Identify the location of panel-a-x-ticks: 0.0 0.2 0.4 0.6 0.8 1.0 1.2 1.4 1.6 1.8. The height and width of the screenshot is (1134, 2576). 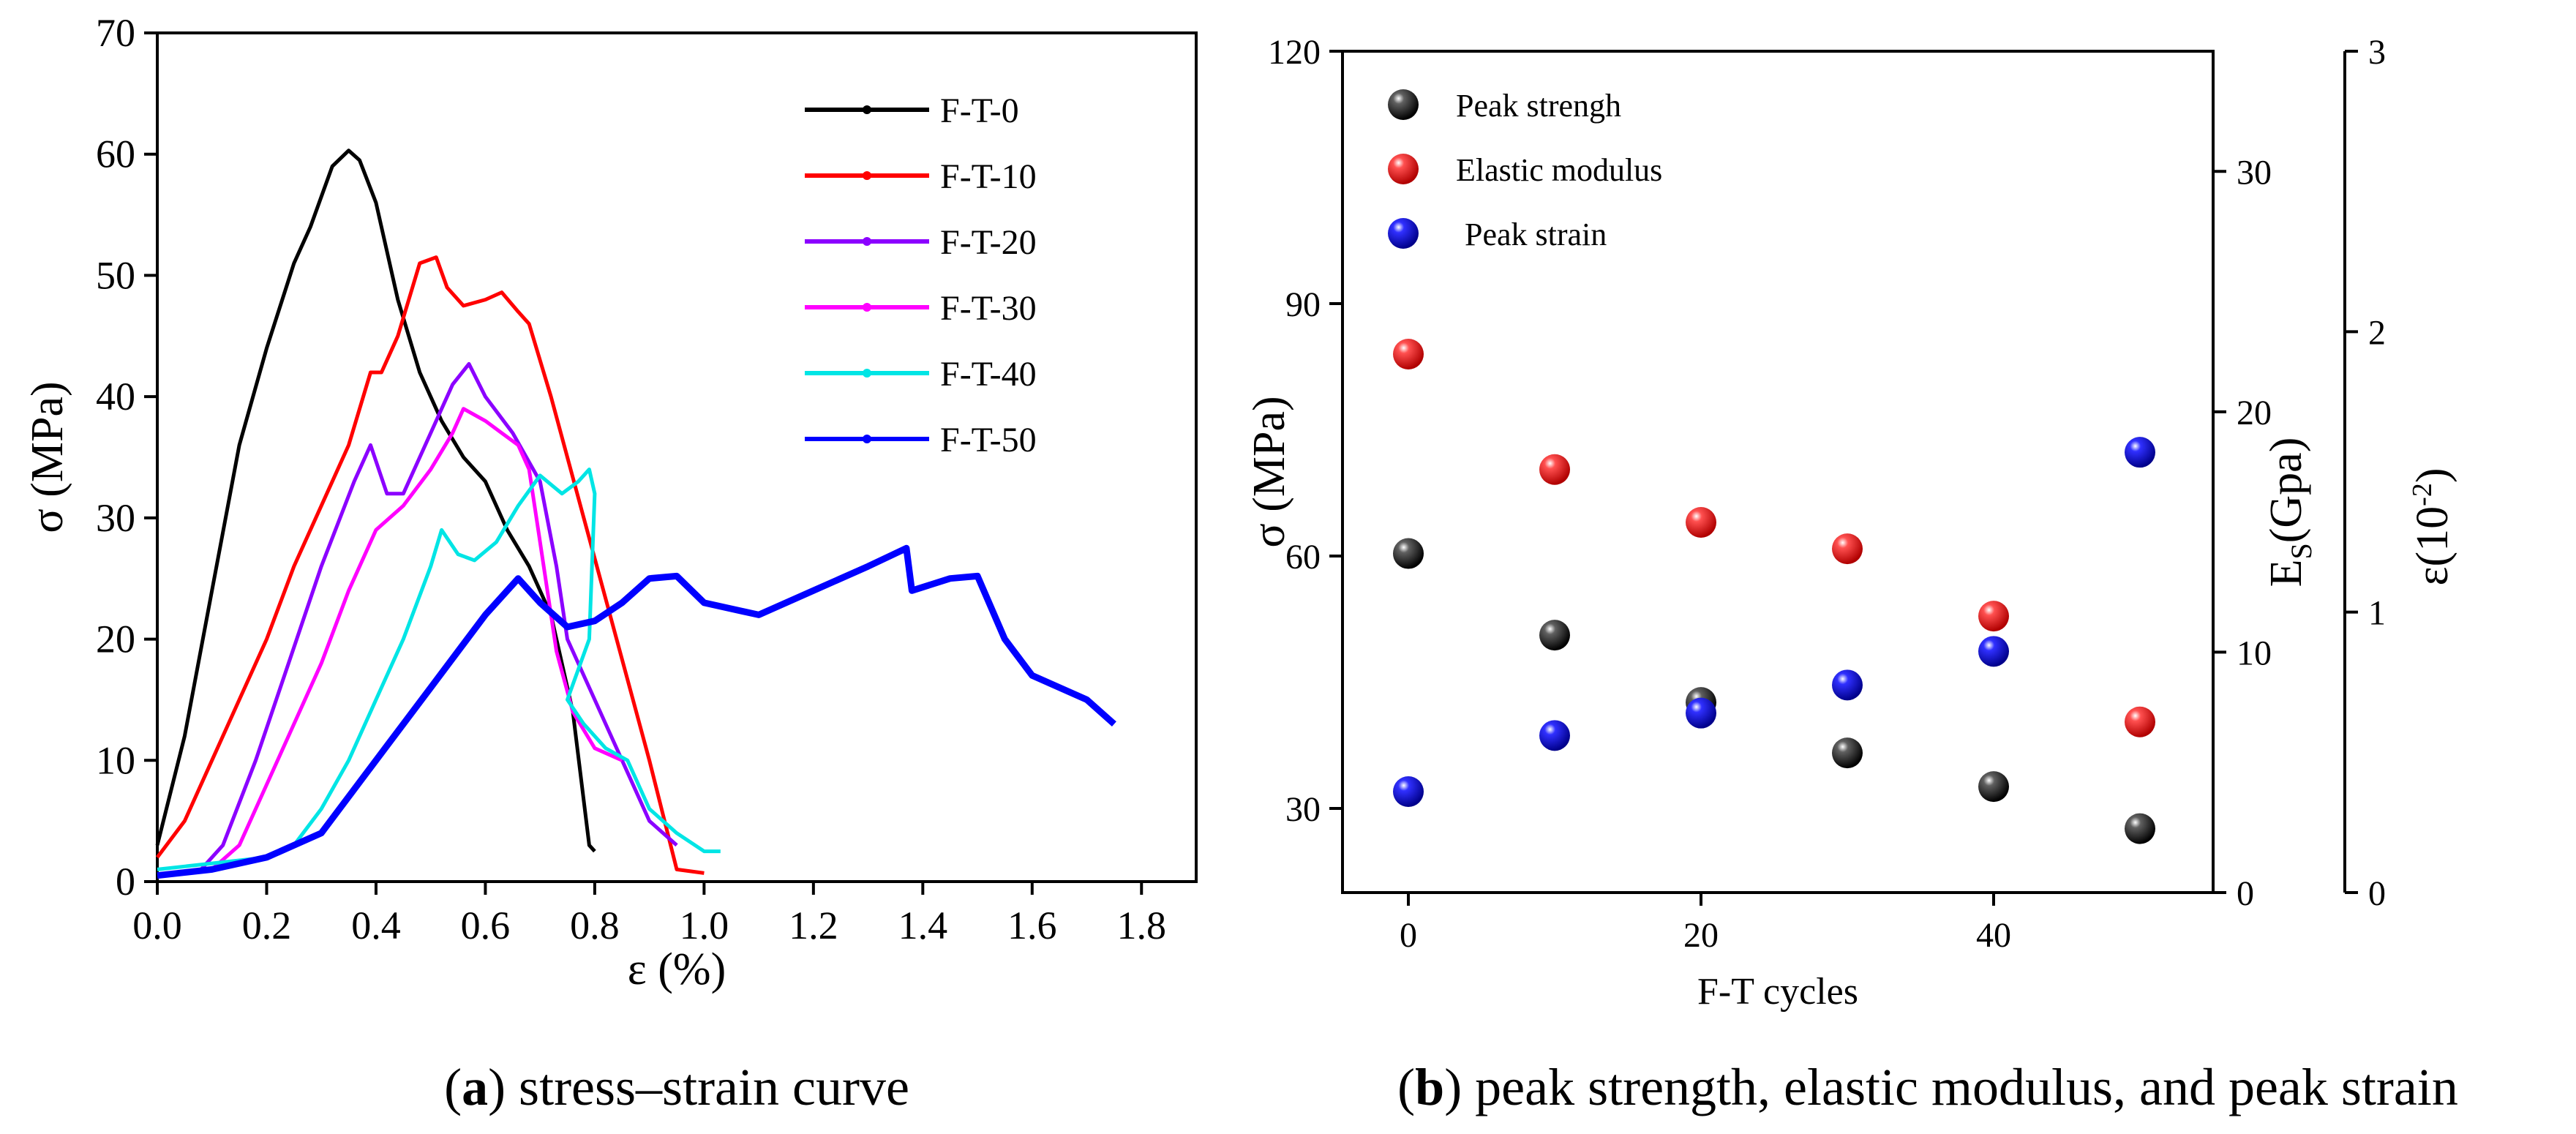
(649, 914).